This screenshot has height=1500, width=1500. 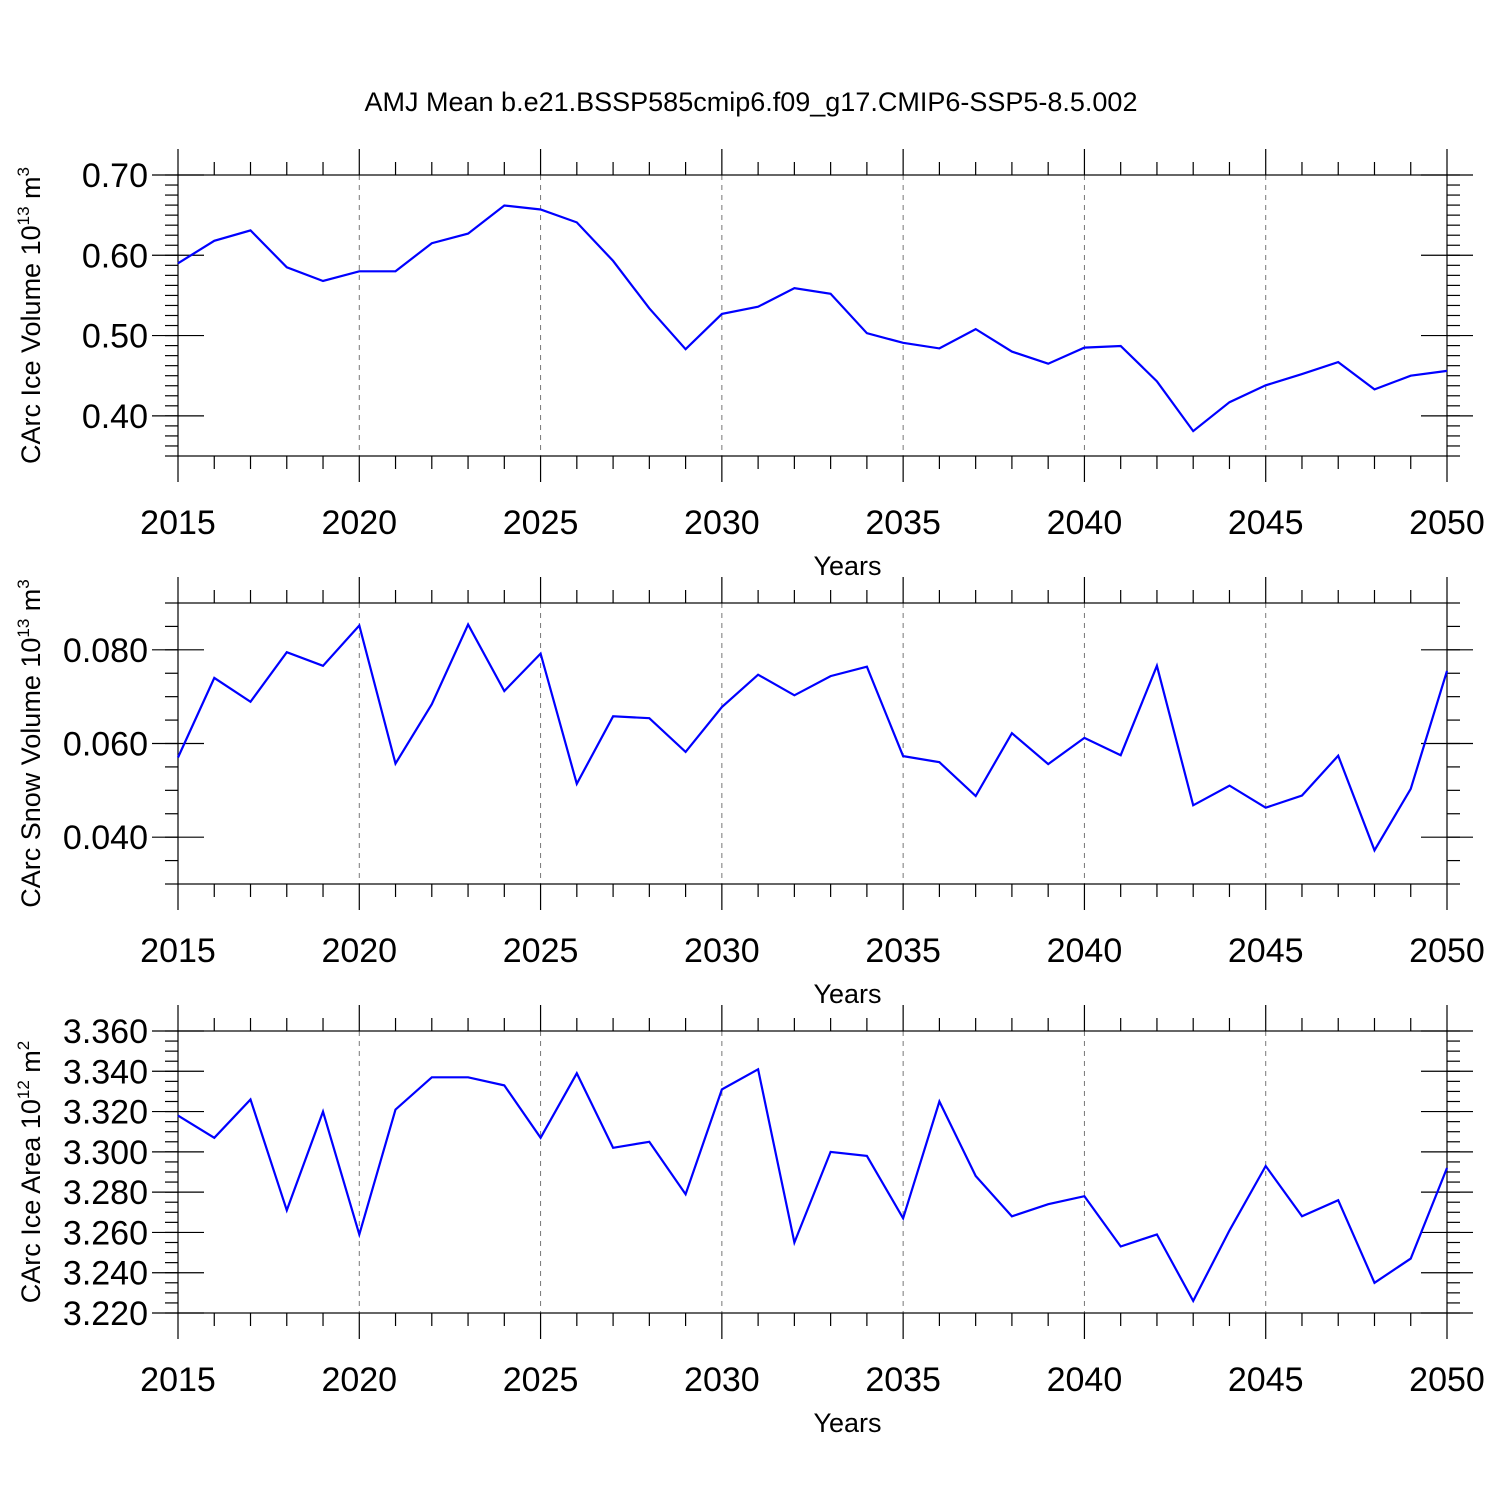 I want to click on y-tick-label: 0.080, so click(x=105, y=651).